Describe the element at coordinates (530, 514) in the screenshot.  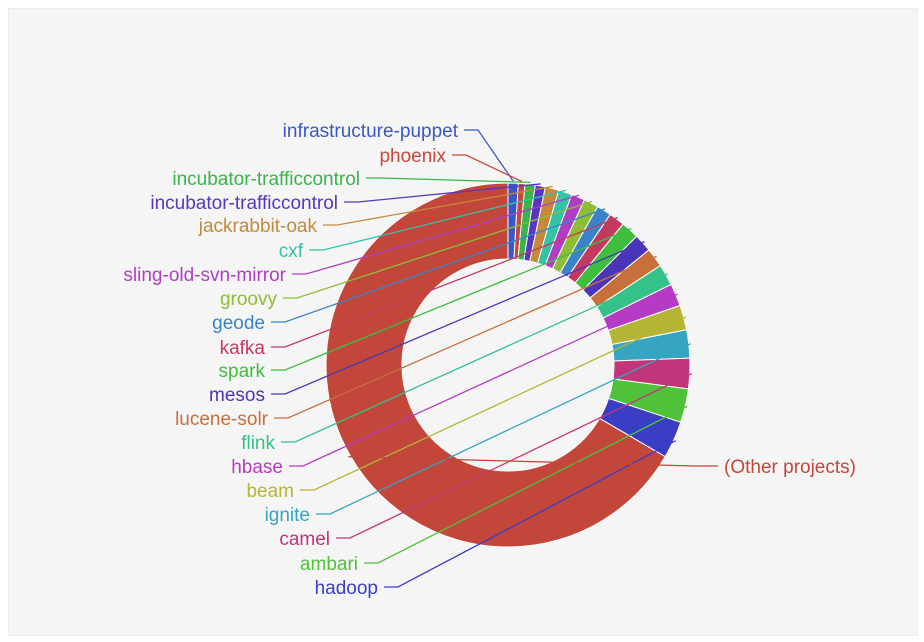
I see `leader-line-hadoop` at that location.